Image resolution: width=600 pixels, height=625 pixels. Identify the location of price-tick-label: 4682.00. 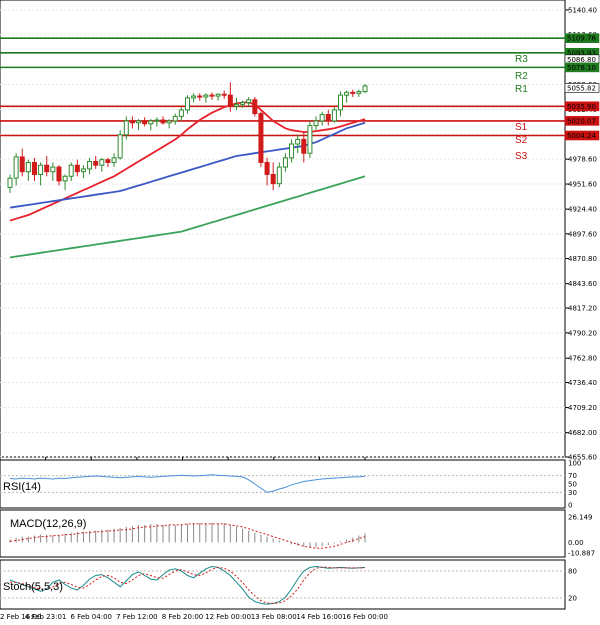
(582, 433).